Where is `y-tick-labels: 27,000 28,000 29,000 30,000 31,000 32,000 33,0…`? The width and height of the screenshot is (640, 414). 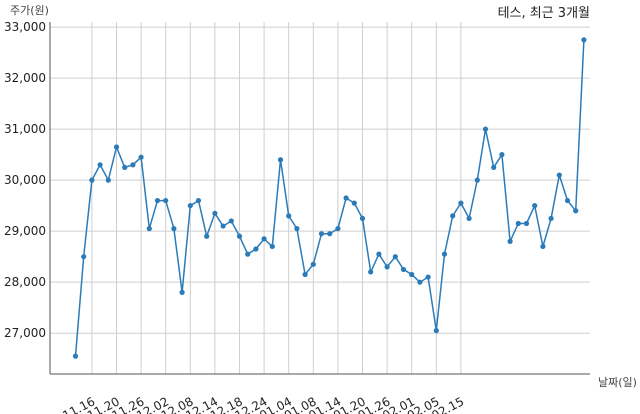
y-tick-labels: 27,000 28,000 29,000 30,000 31,000 32,000 33,0… is located at coordinates (25, 180).